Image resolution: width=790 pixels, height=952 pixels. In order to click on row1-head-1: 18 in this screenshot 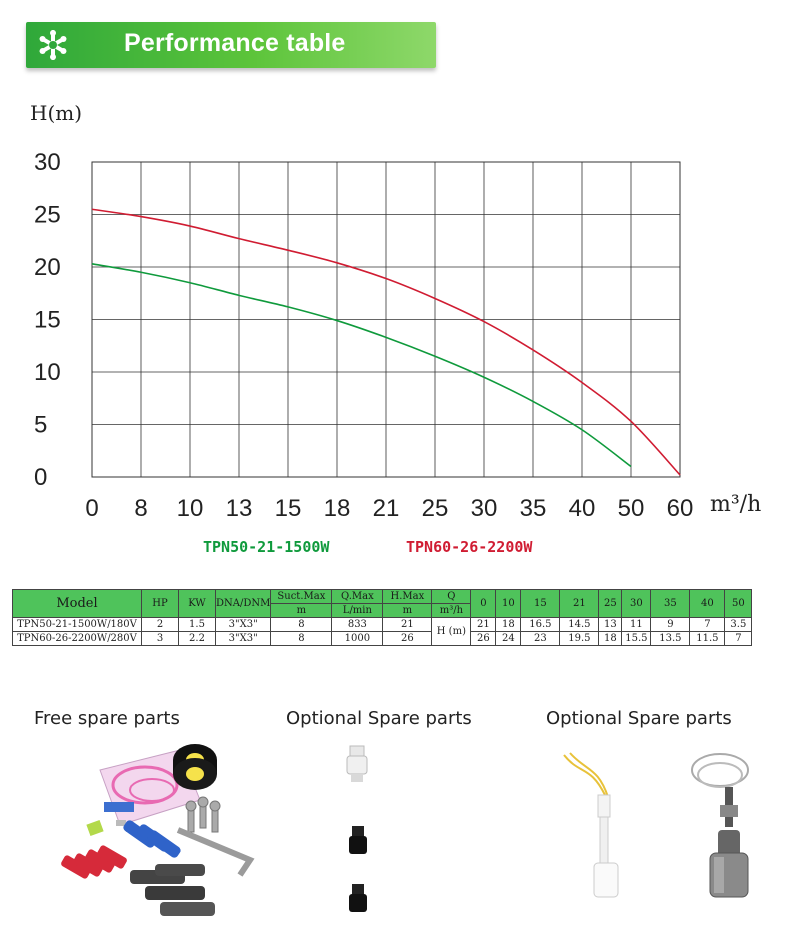, I will do `click(508, 624)`.